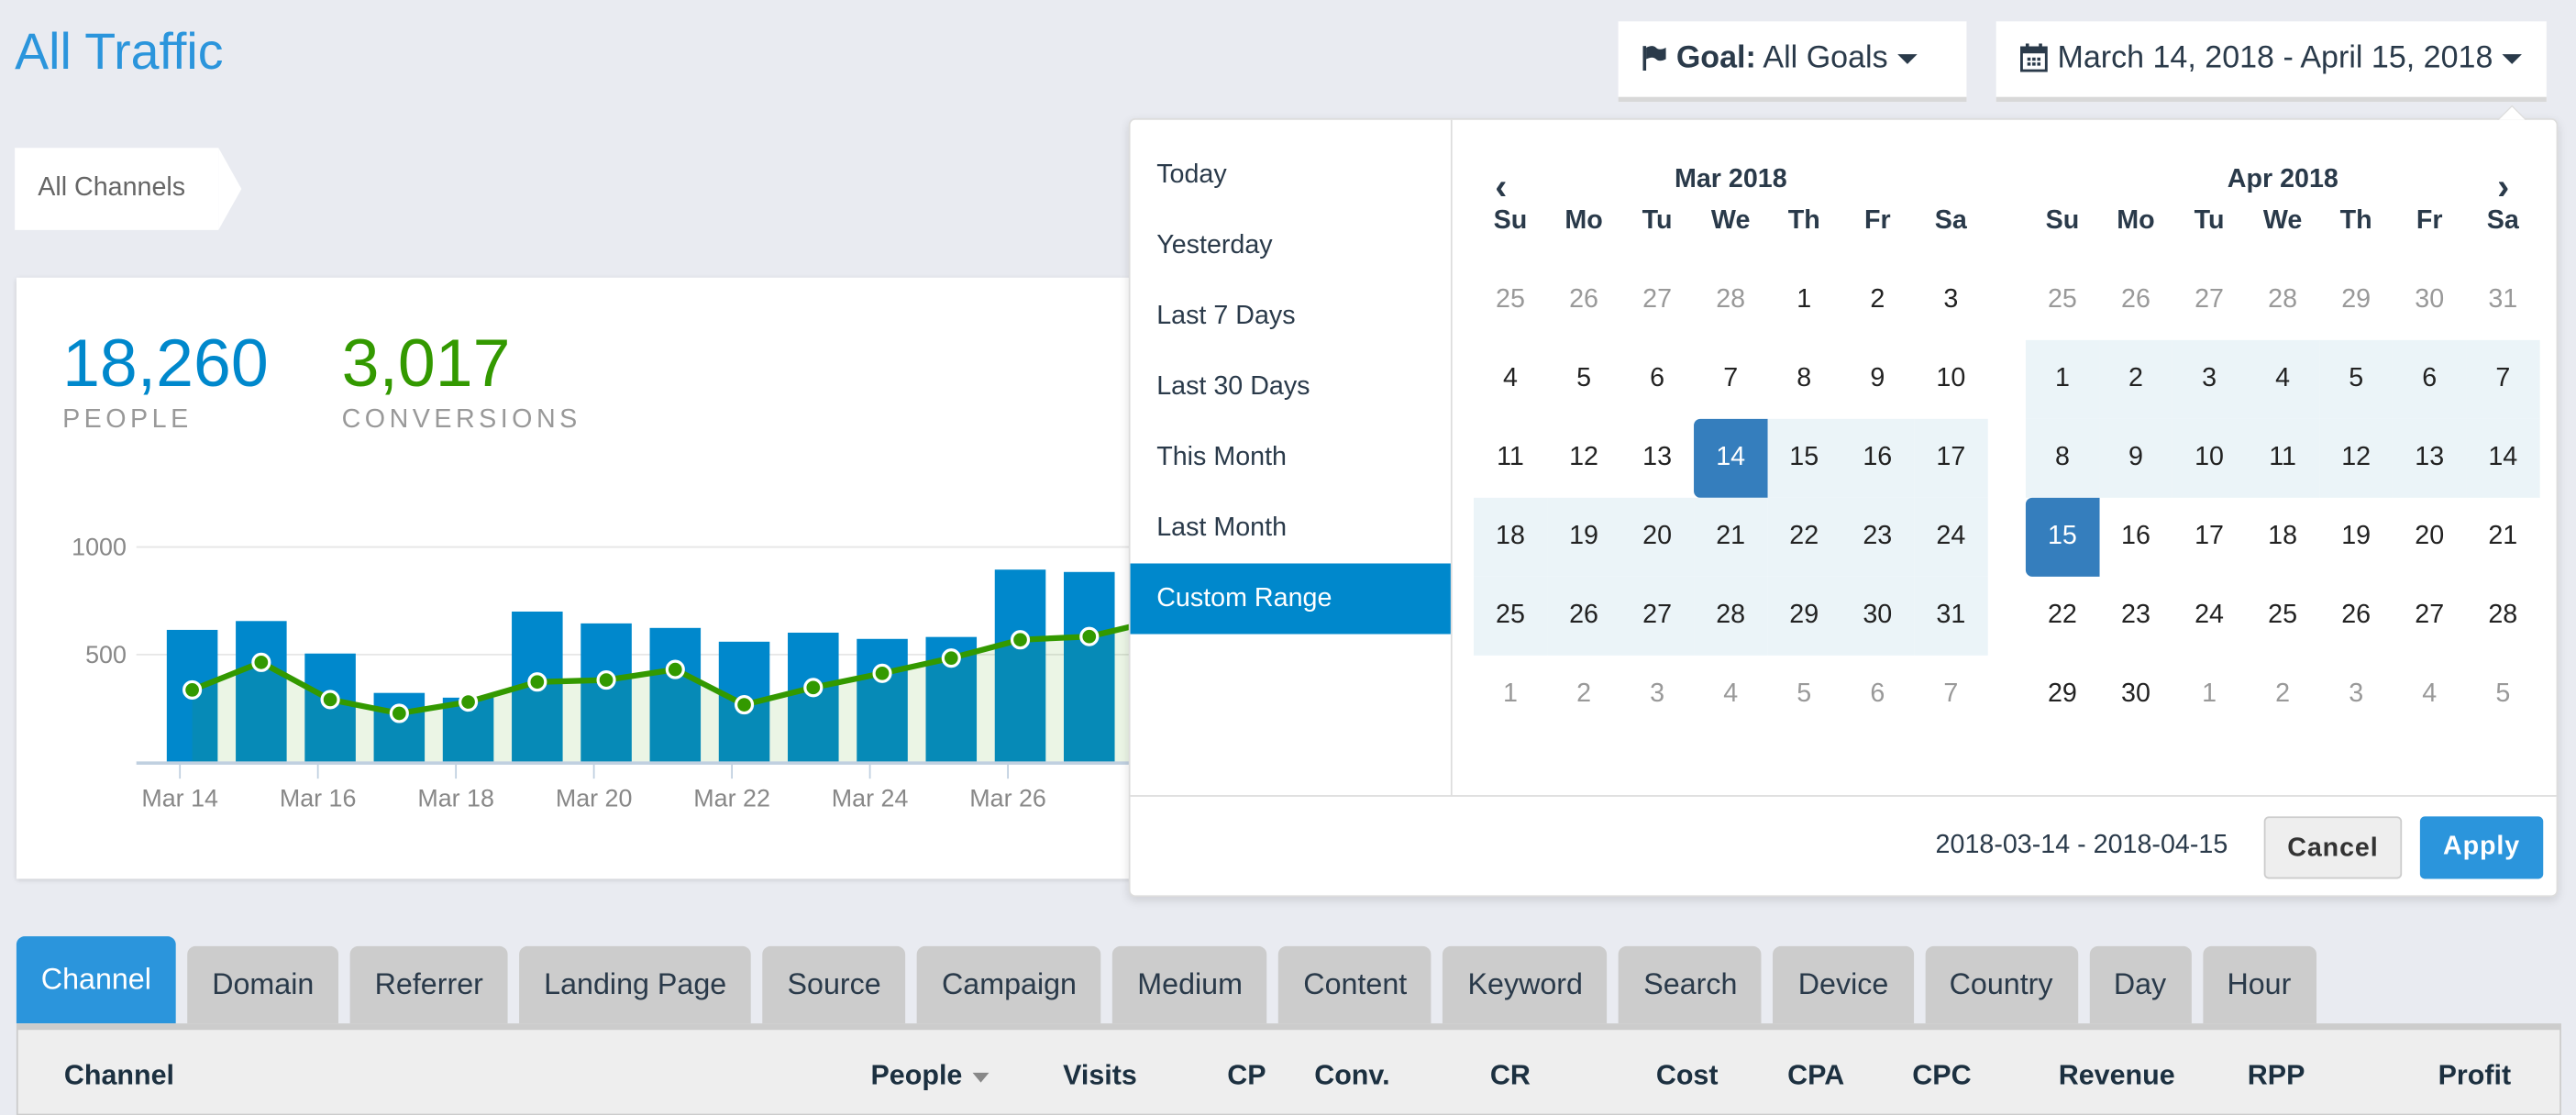 This screenshot has height=1115, width=2576. What do you see at coordinates (1657, 457) in the screenshot?
I see `calendar-day: 13` at bounding box center [1657, 457].